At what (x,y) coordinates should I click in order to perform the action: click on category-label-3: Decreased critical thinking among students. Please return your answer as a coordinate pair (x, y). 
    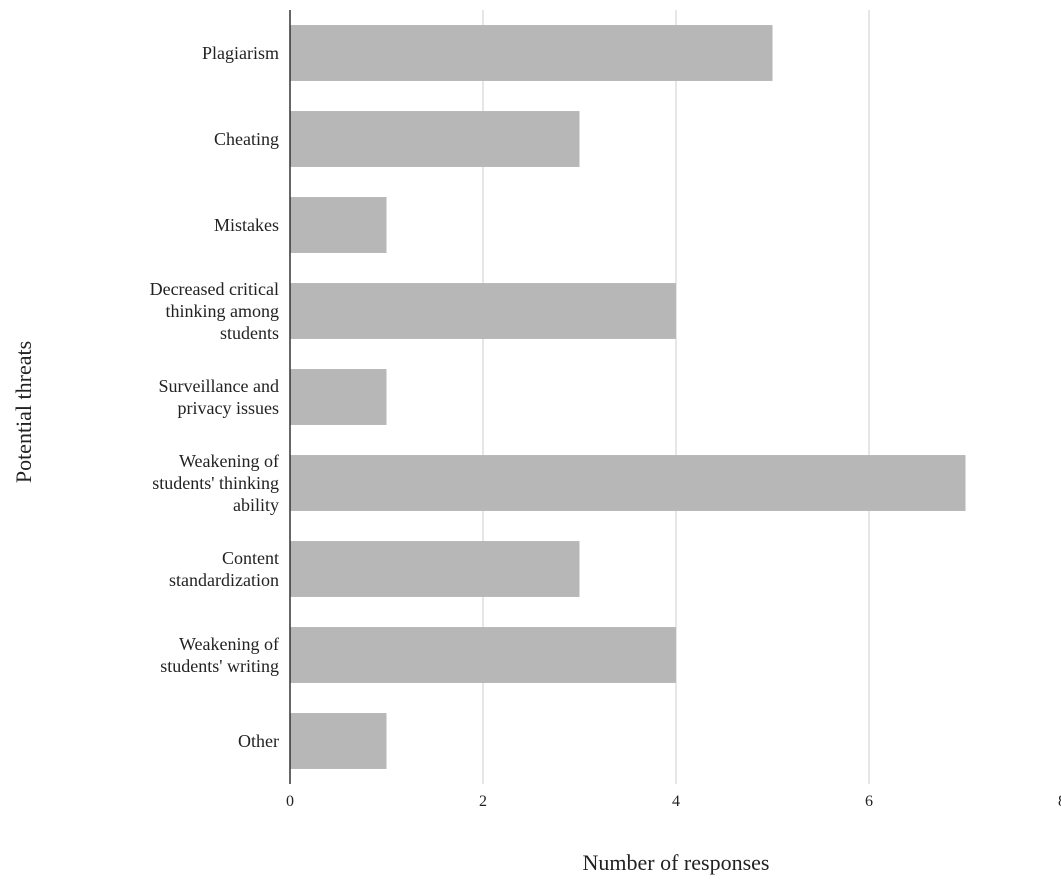
    Looking at the image, I should click on (214, 311).